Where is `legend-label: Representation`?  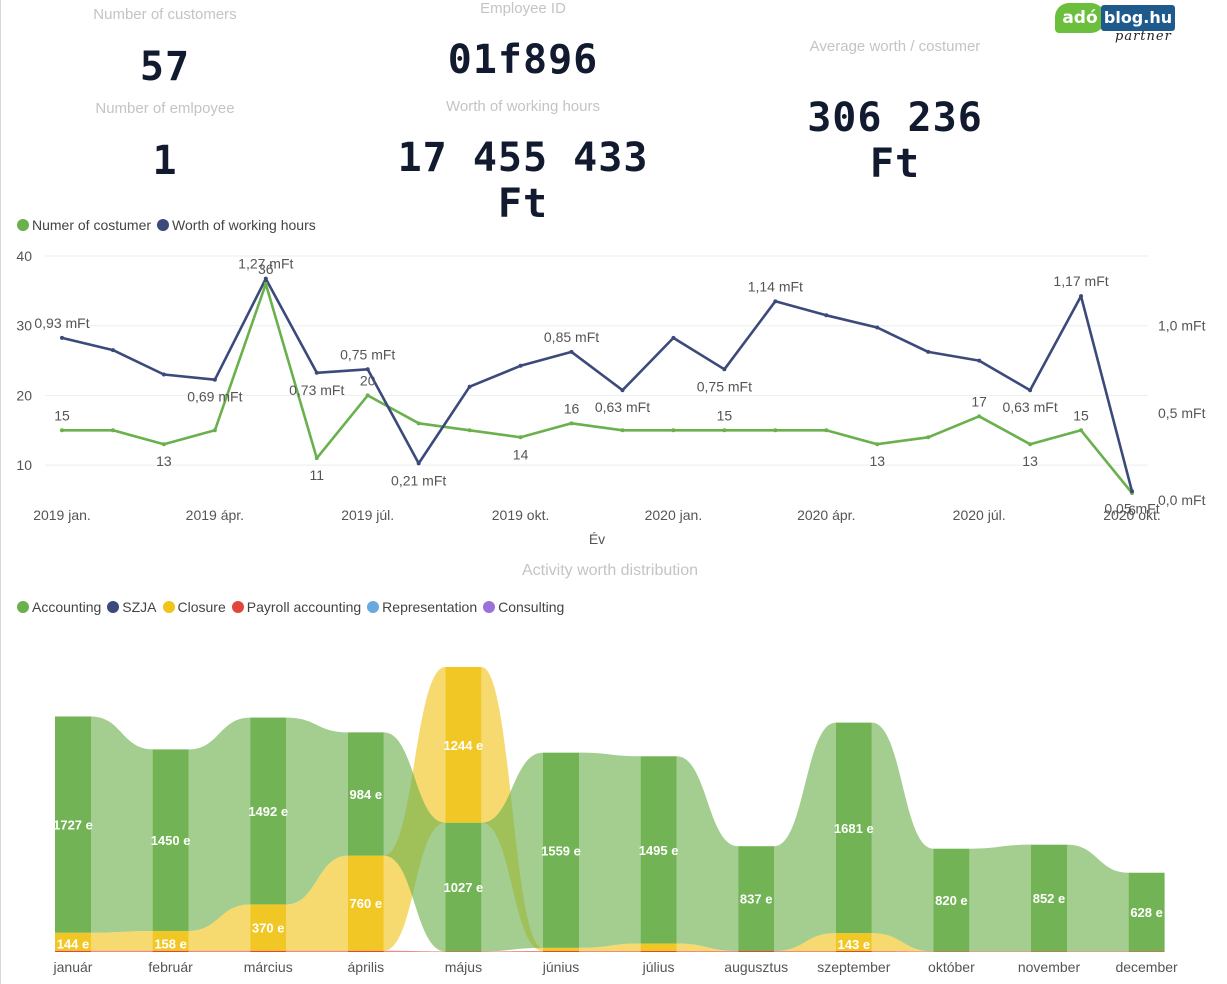
legend-label: Representation is located at coordinates (430, 607).